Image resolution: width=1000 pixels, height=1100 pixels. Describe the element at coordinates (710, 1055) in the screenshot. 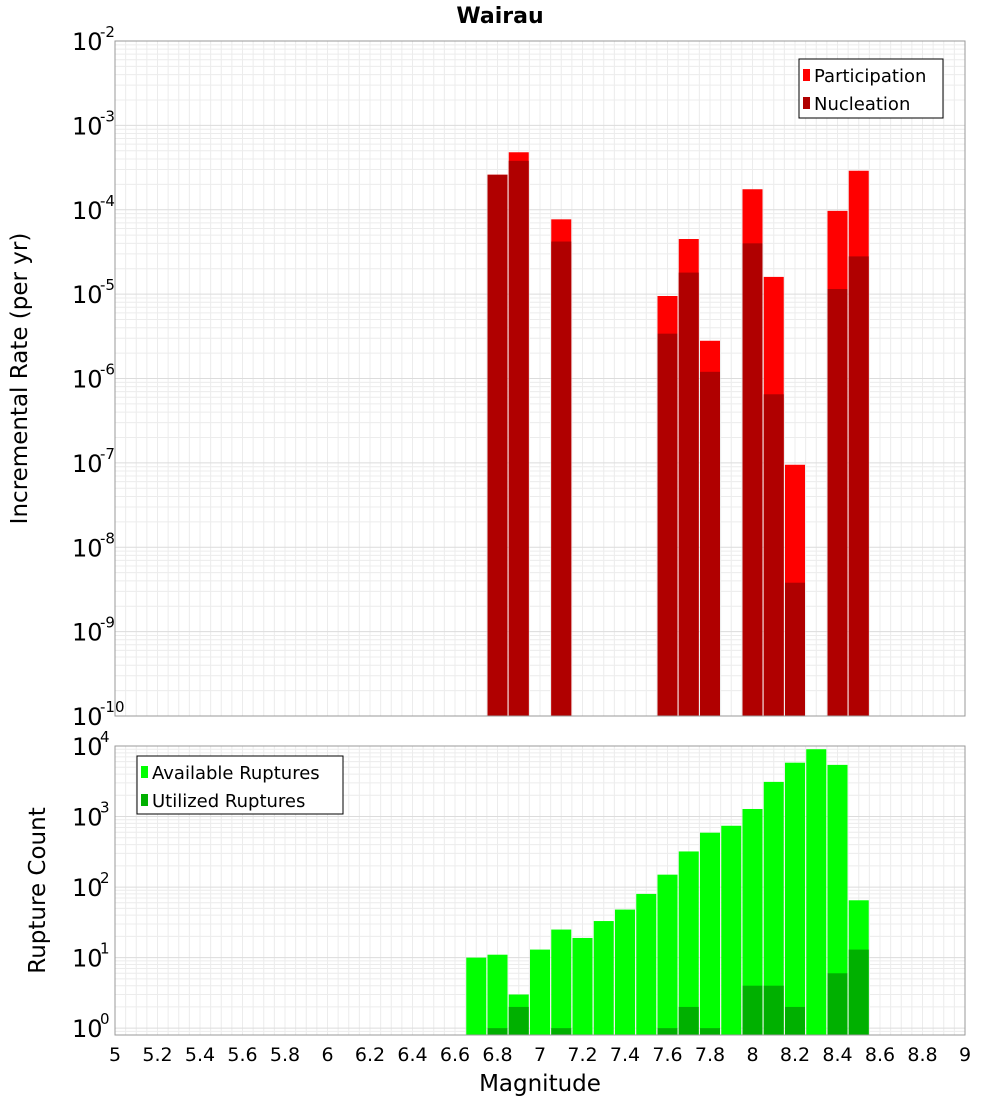

I see `x-tick-label: 7.8` at that location.